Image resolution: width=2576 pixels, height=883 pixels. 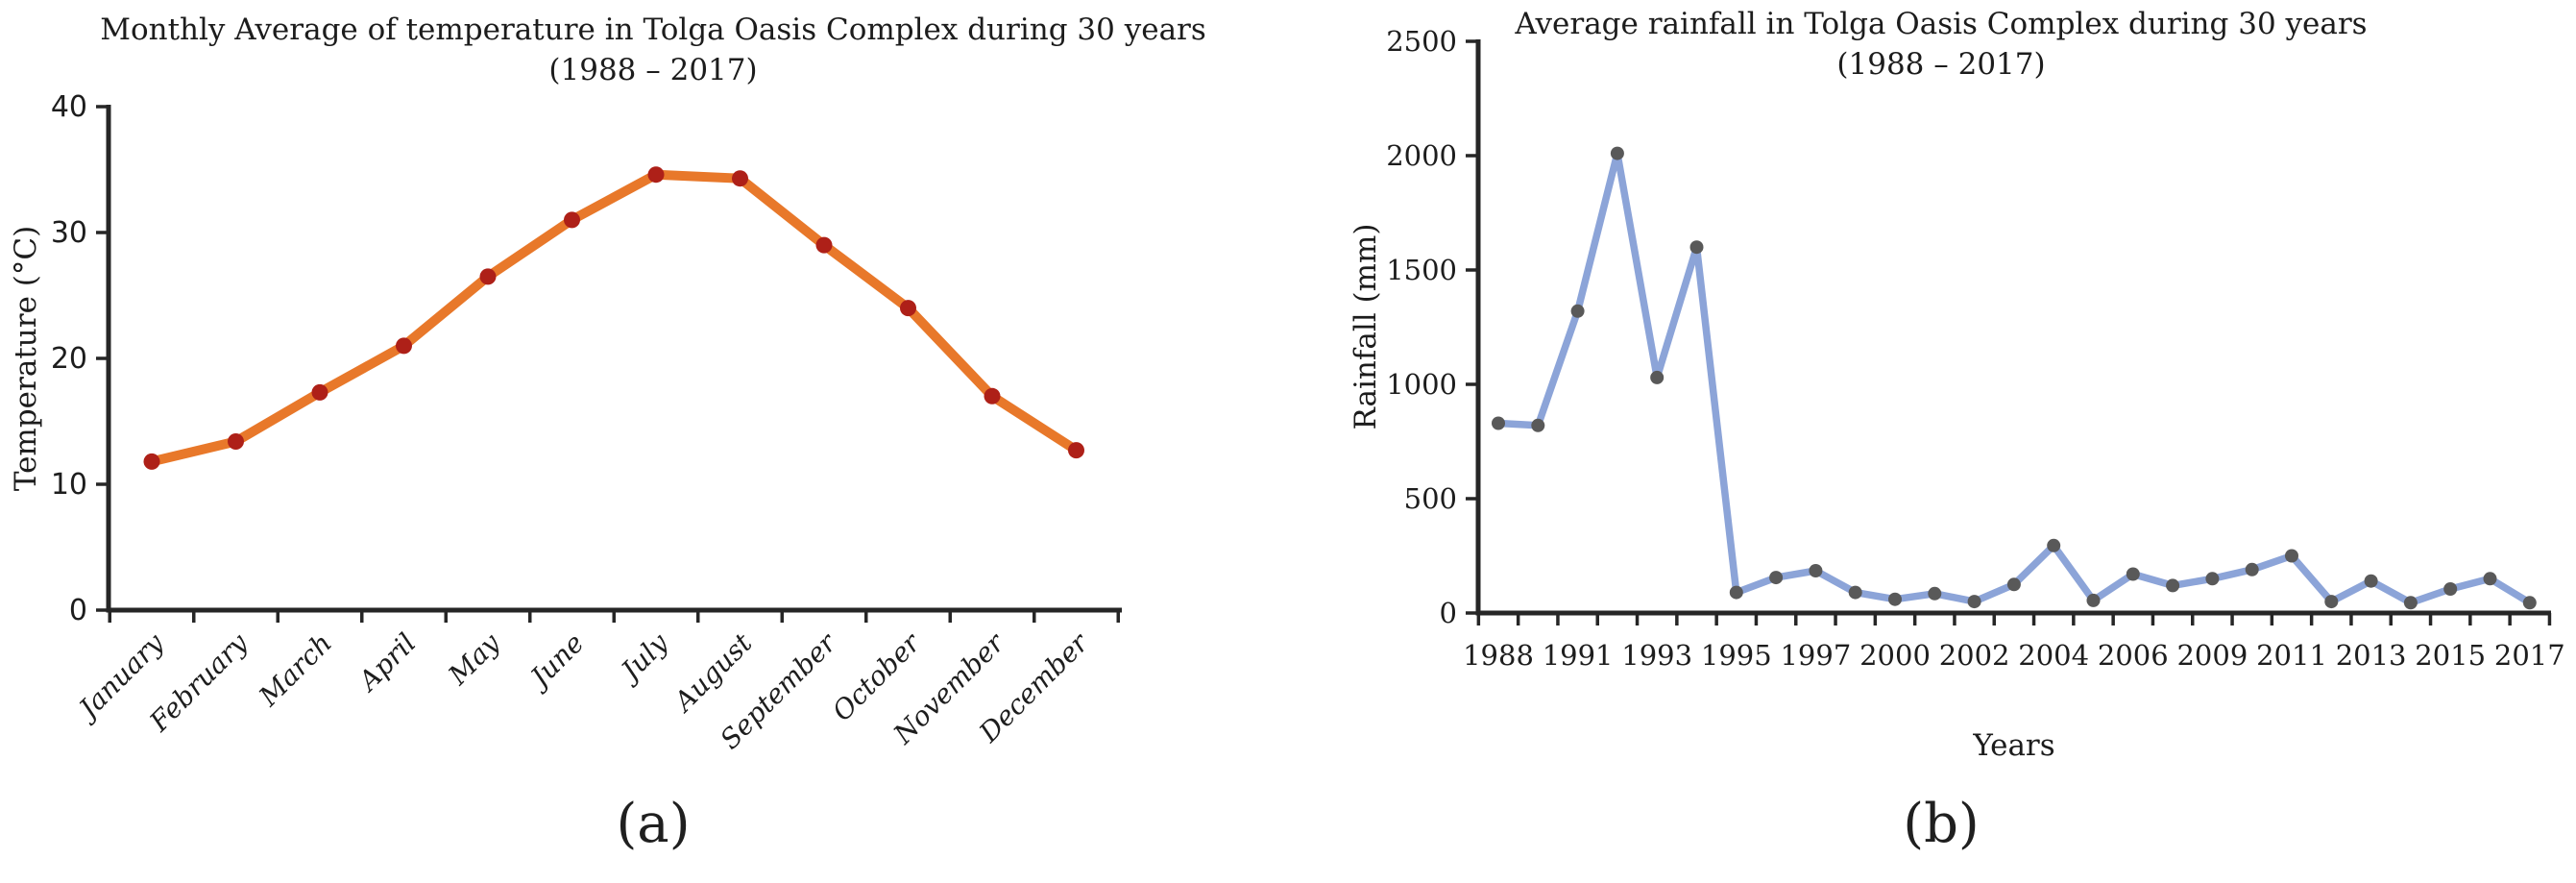 I want to click on temperature-chart-title-line2: (1988 – 2017), so click(x=653, y=70).